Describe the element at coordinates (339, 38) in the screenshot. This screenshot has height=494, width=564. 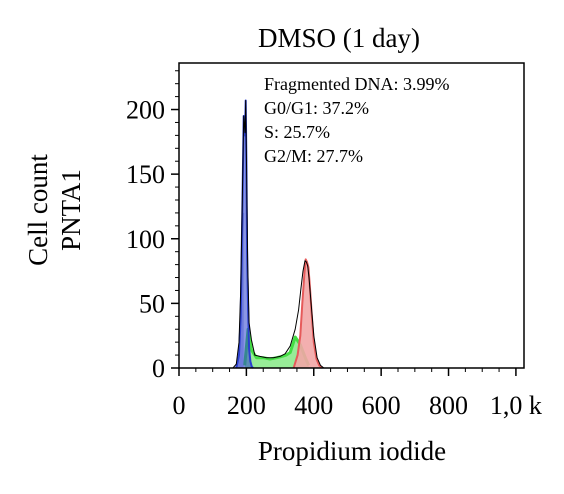
I see `chart-title: DMSO (1 day)` at that location.